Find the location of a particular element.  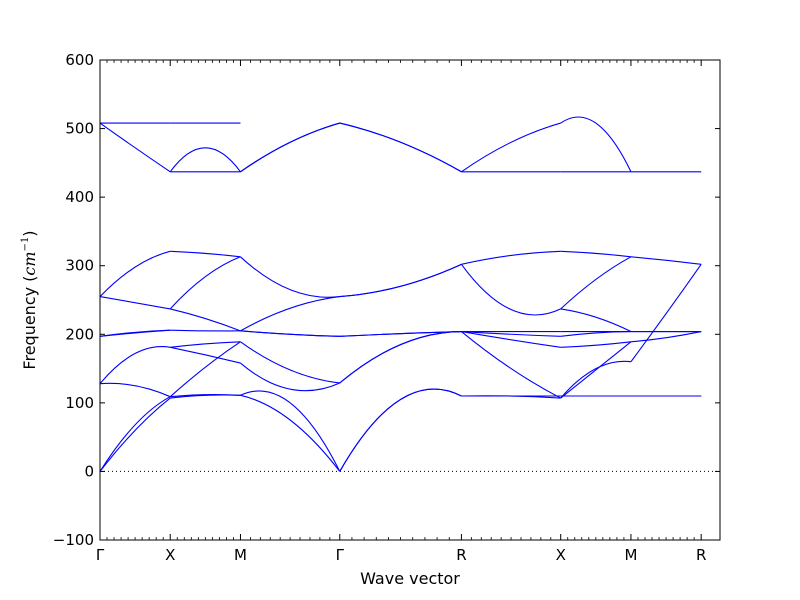

y-tick-label: −100 is located at coordinates (73, 540).